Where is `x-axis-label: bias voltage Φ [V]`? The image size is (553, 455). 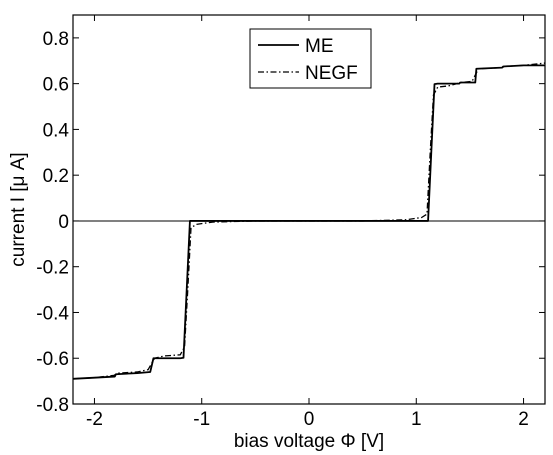
x-axis-label: bias voltage Φ [V] is located at coordinates (309, 441).